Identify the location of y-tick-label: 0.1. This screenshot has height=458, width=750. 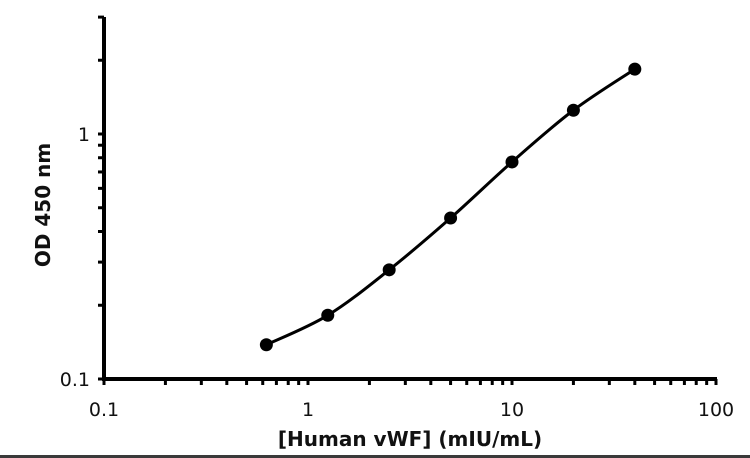
(75, 380).